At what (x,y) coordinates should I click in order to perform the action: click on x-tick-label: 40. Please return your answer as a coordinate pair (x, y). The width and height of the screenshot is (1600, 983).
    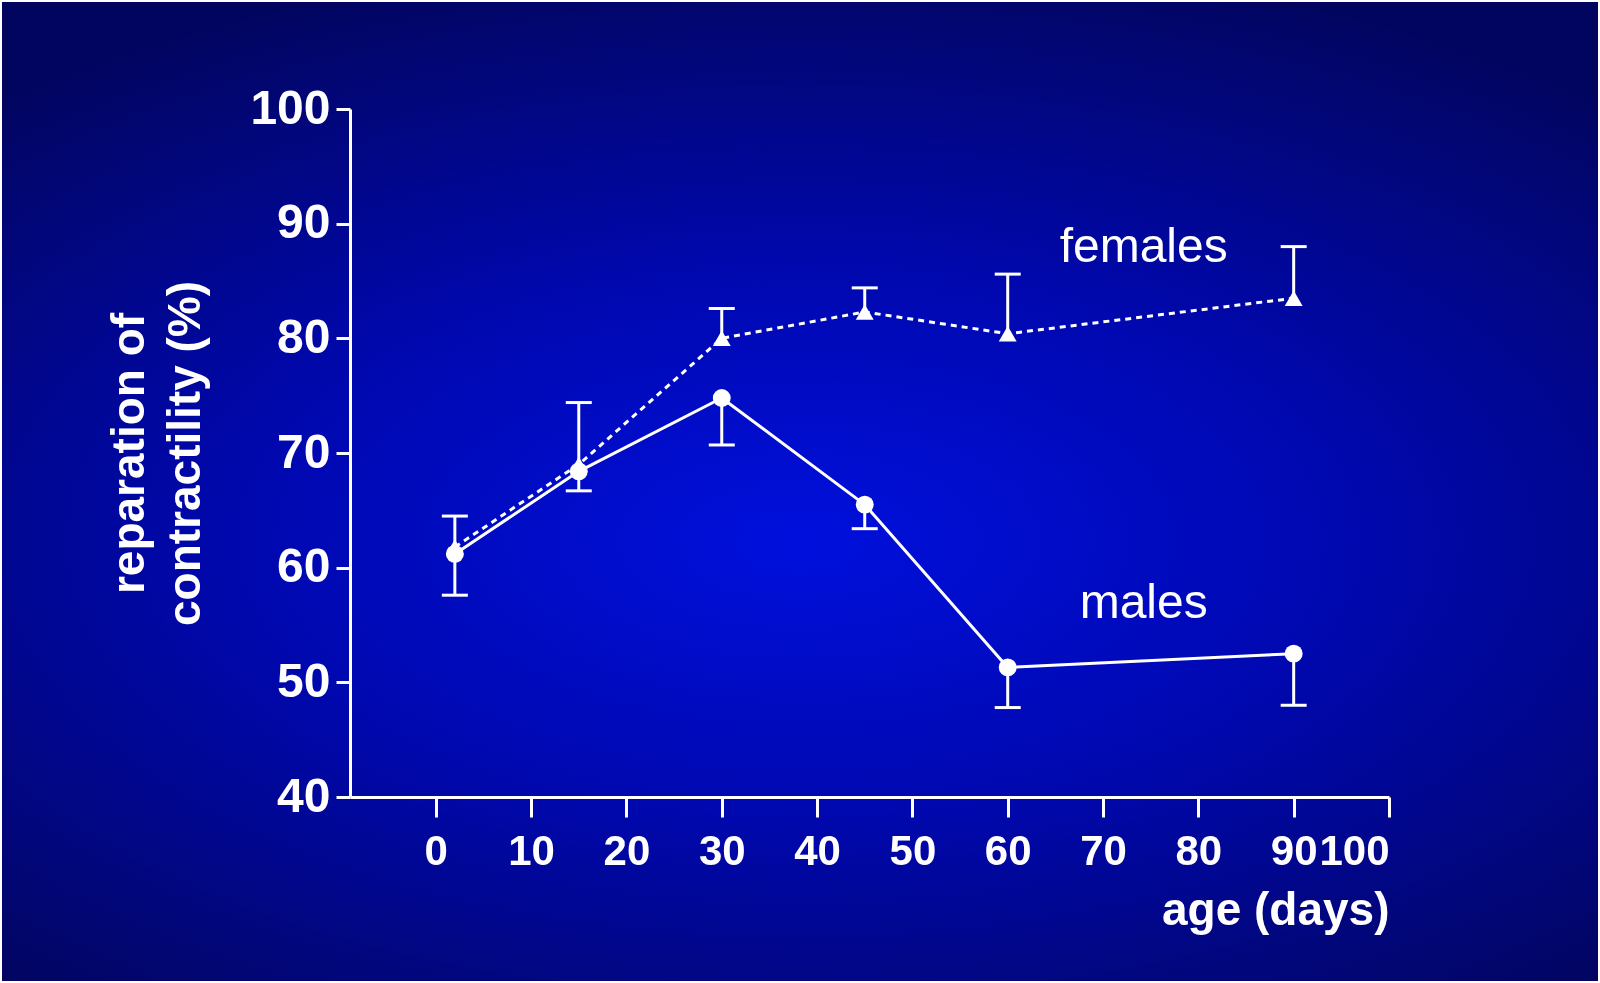
    Looking at the image, I should click on (817, 850).